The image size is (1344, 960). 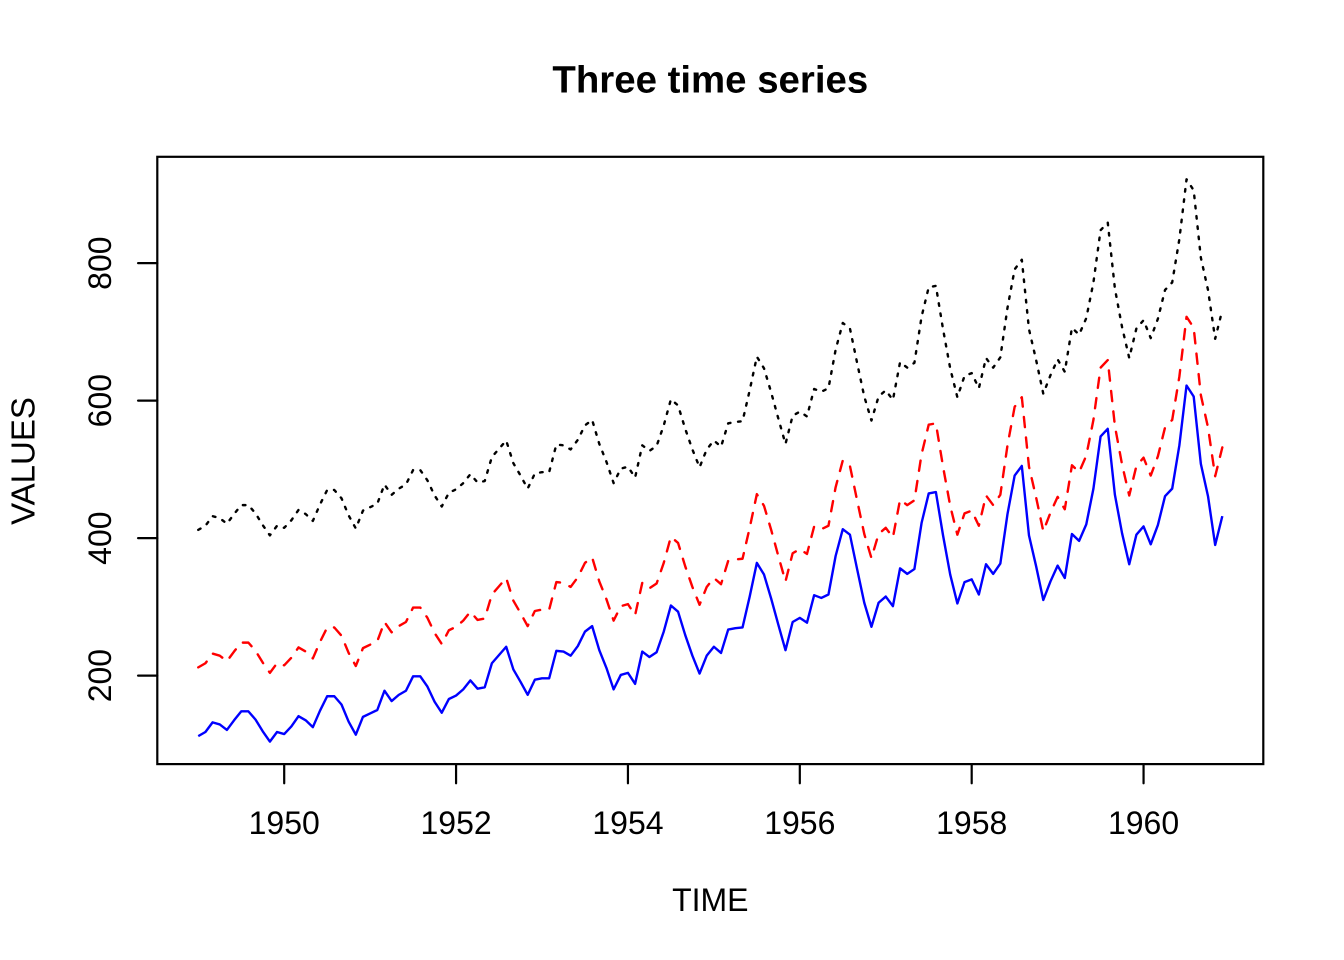 I want to click on svg-text: VALUES, so click(x=23, y=461).